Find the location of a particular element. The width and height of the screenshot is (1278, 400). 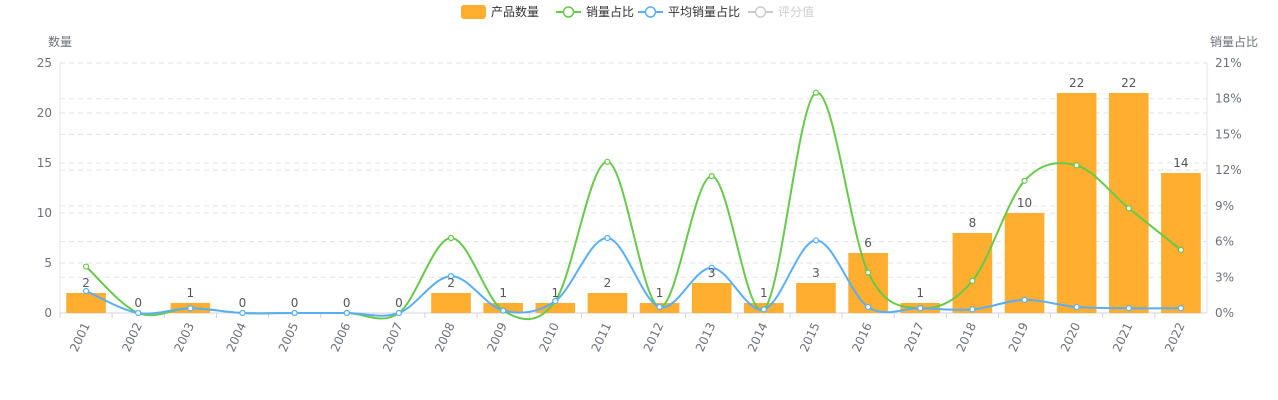

bar-2001 is located at coordinates (86, 303).